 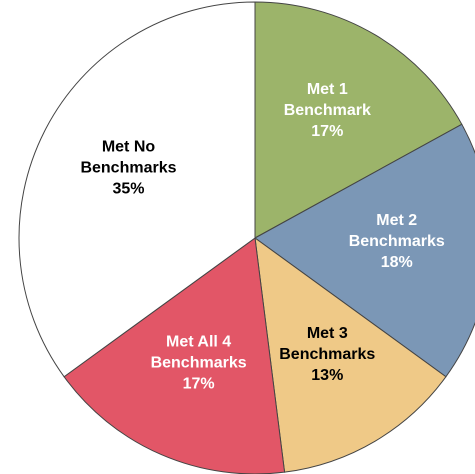 I want to click on slice-label-line: Met 1, so click(x=327, y=89).